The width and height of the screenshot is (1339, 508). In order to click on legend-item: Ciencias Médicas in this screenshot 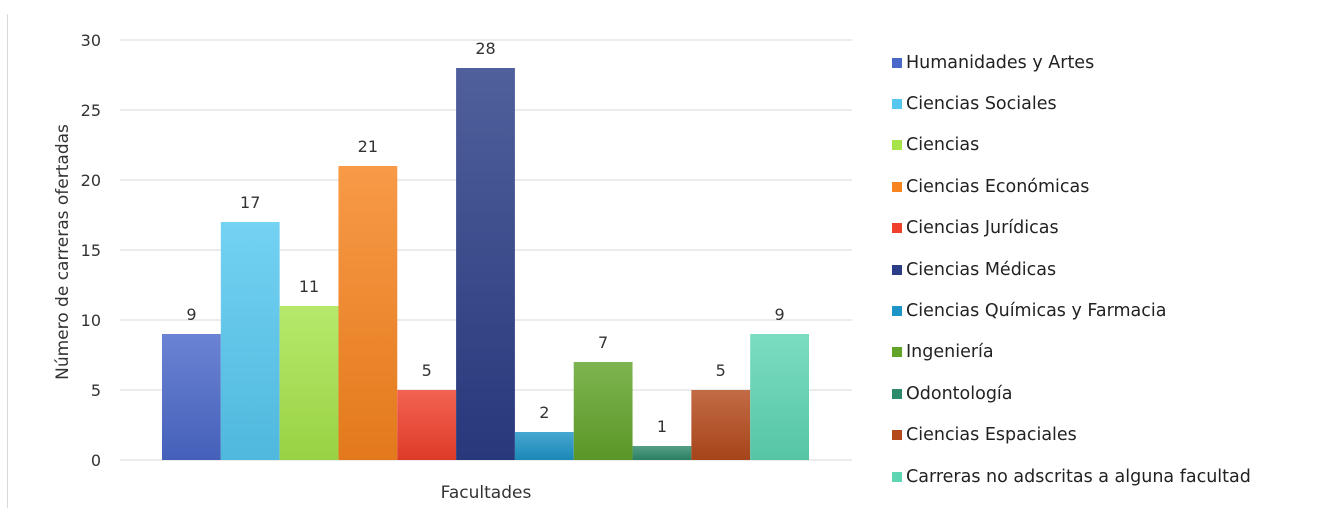, I will do `click(1071, 269)`.